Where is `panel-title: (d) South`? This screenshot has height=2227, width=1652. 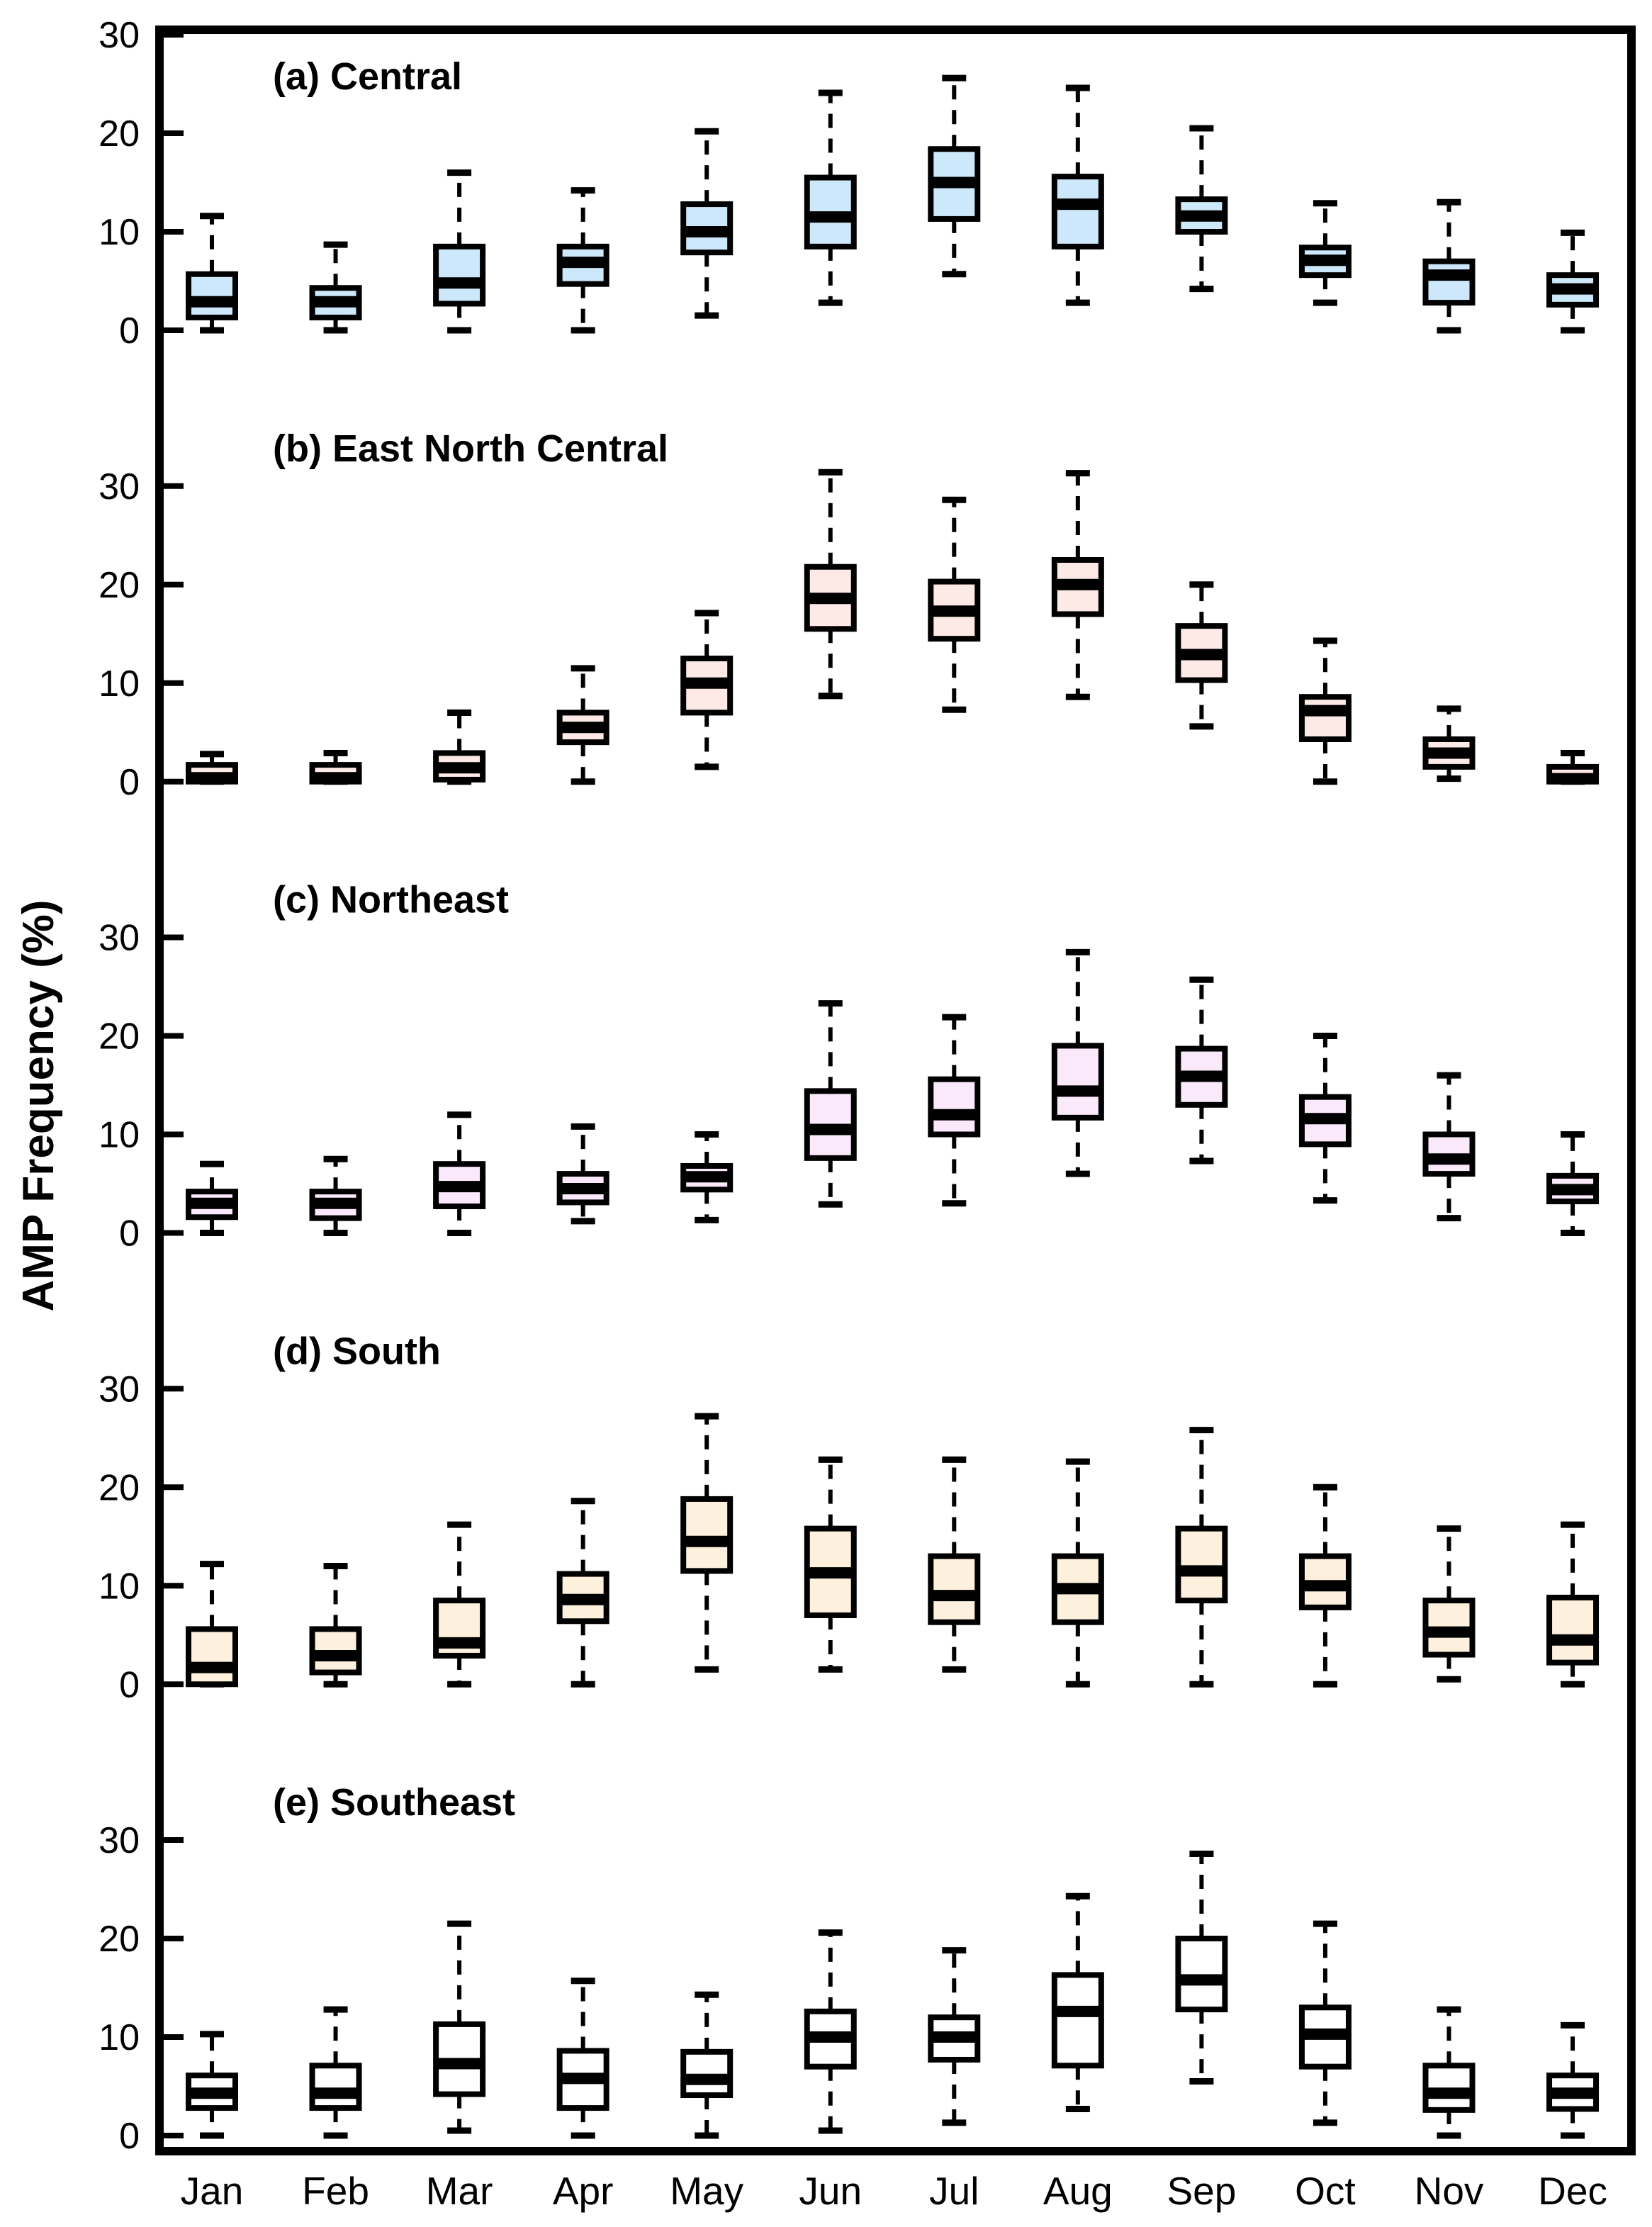 panel-title: (d) South is located at coordinates (357, 1351).